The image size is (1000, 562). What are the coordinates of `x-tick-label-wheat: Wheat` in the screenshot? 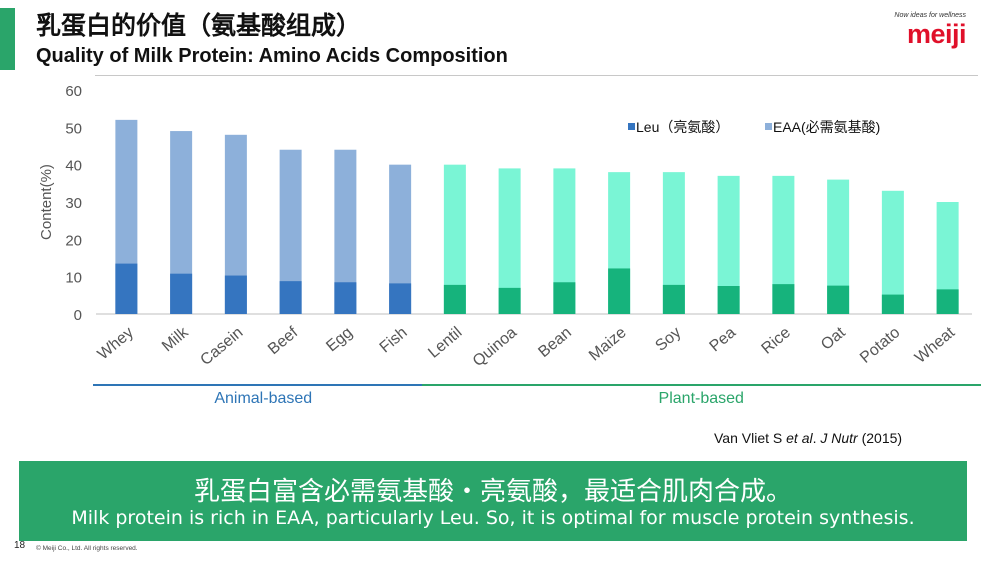 It's located at (935, 345).